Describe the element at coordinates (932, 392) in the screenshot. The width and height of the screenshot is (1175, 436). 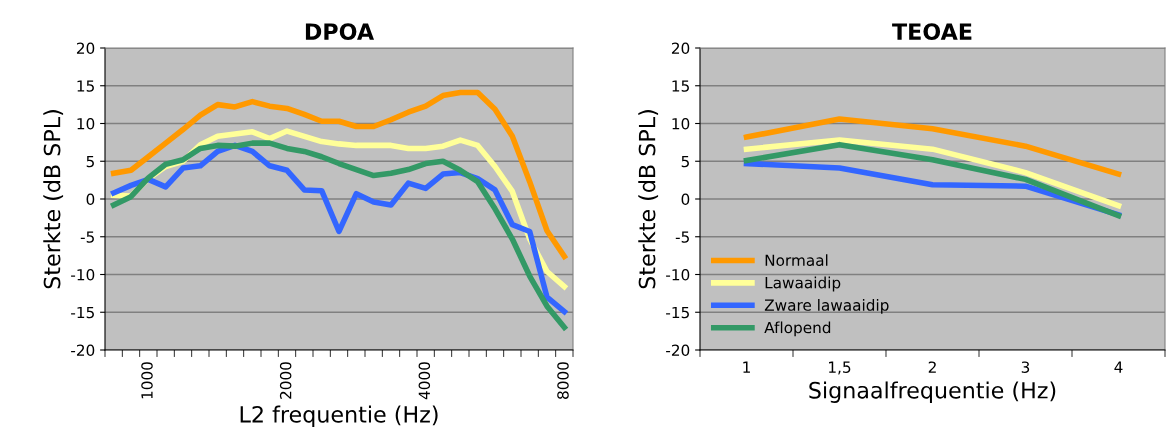
I see `x-axis-title: Signaalfrequentie (Hz)` at that location.